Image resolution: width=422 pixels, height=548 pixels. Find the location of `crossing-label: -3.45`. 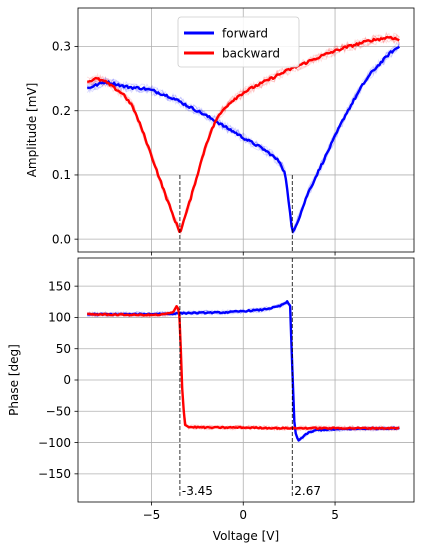

crossing-label: -3.45 is located at coordinates (197, 491).